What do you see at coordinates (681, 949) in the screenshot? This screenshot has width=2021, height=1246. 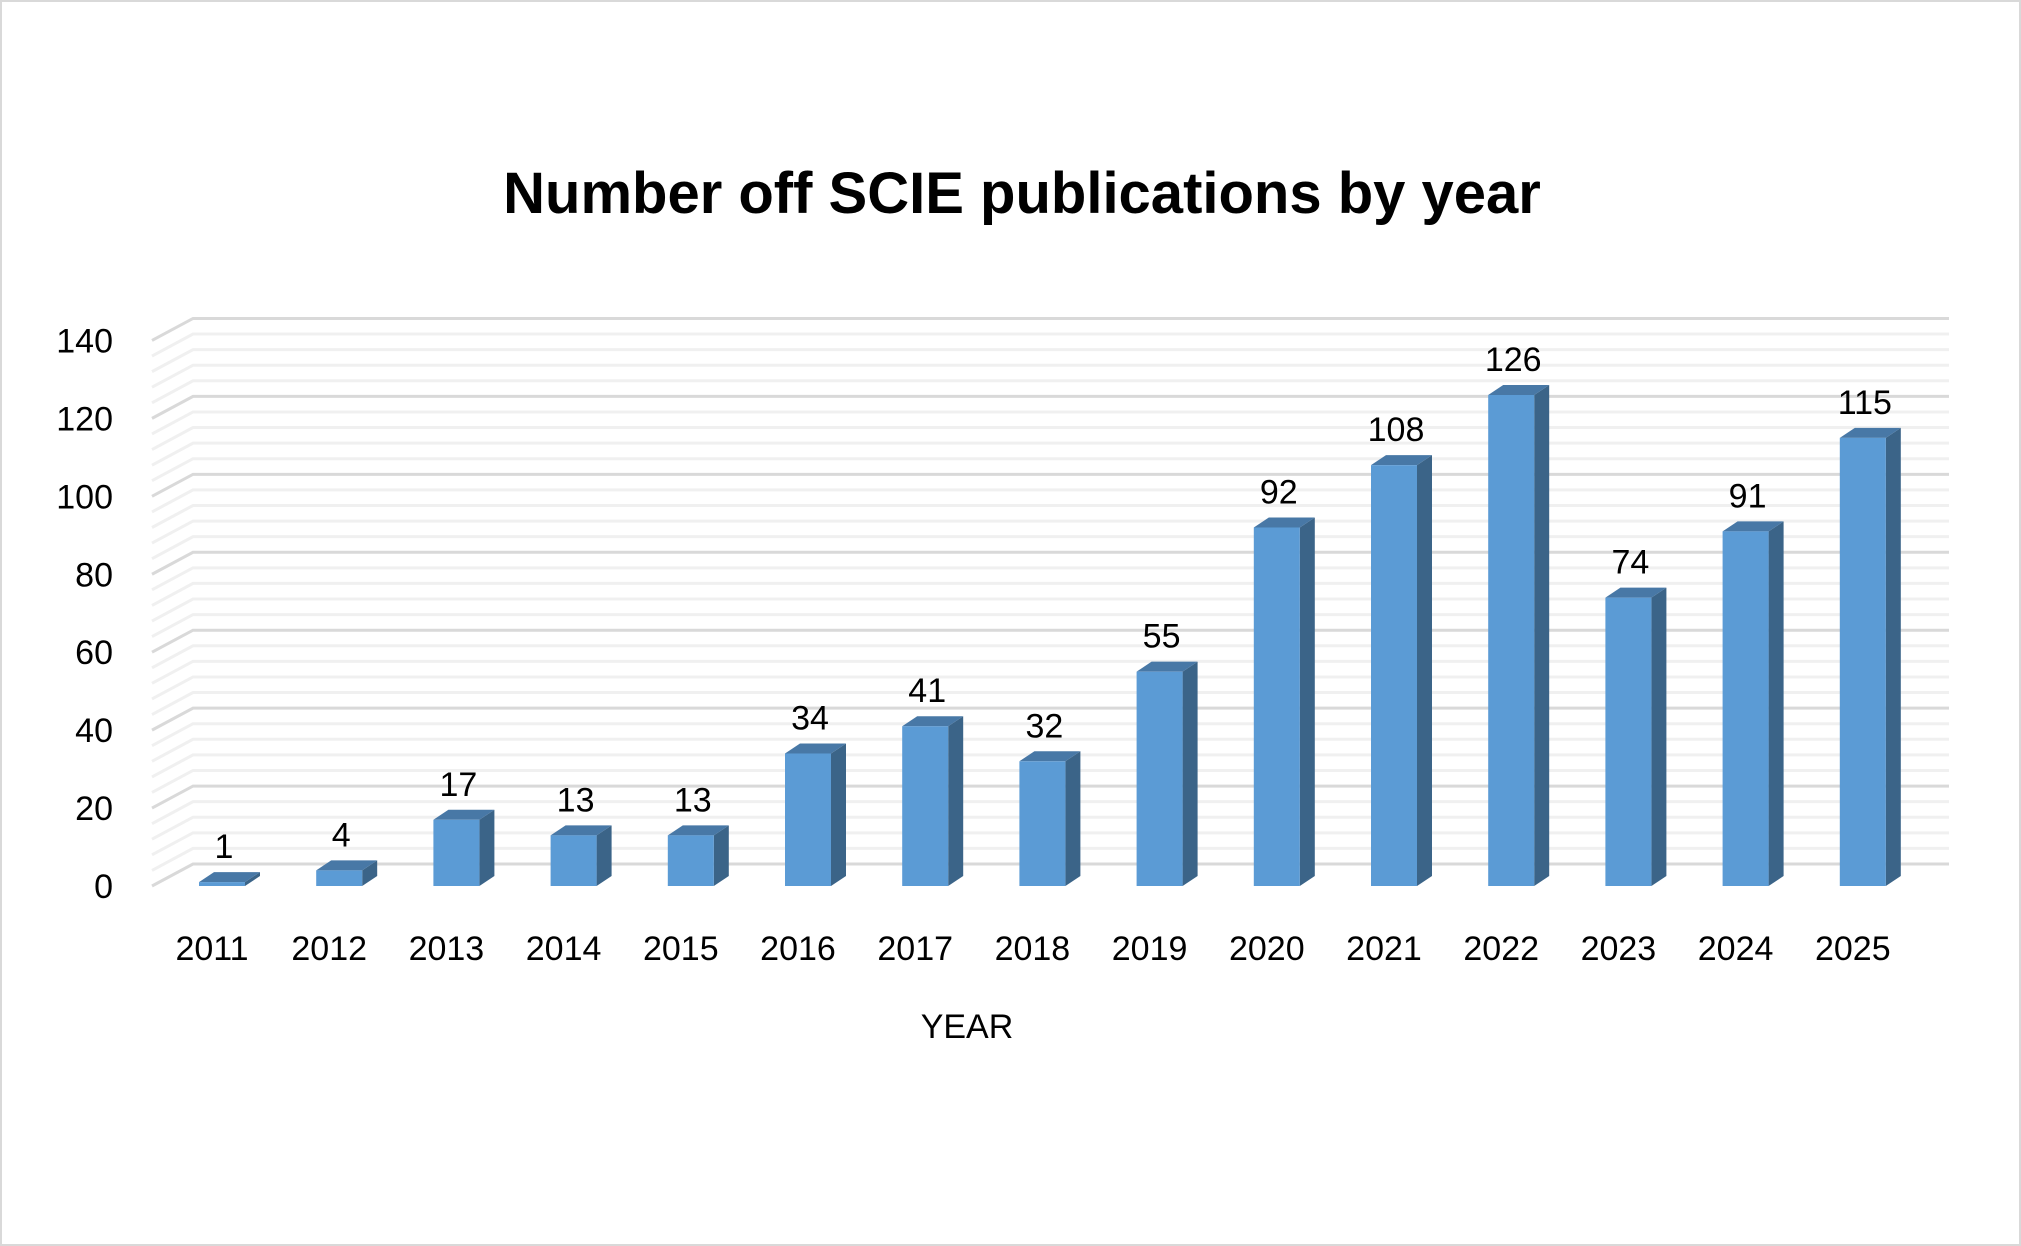 I see `x-tick-label: 2015` at bounding box center [681, 949].